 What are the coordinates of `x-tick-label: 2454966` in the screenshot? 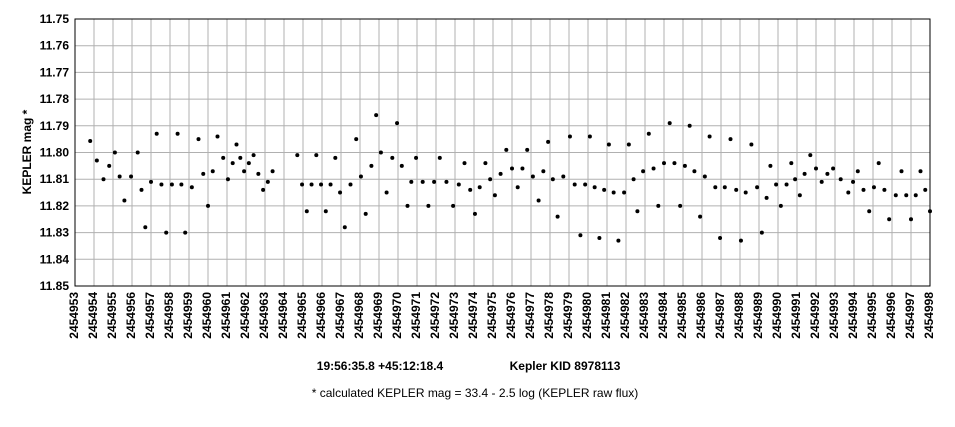 It's located at (321, 315).